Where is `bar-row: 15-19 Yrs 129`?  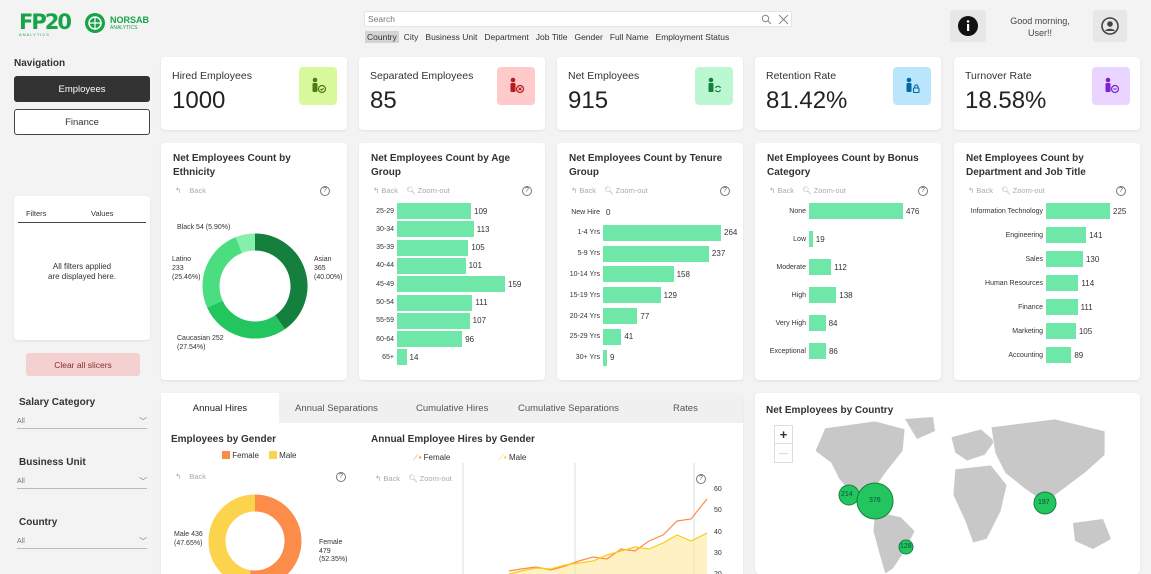 bar-row: 15-19 Yrs 129 is located at coordinates (617, 295).